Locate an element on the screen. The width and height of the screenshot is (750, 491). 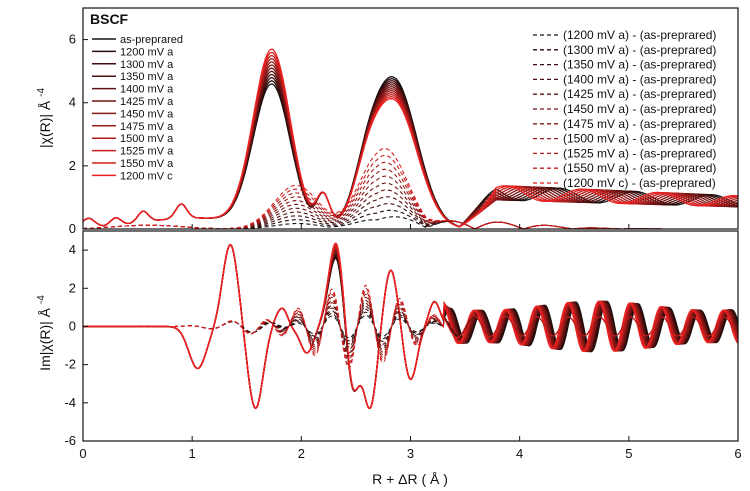
bottom-y-axis-title: Im|χ(R)| Å -4 is located at coordinates (44, 333).